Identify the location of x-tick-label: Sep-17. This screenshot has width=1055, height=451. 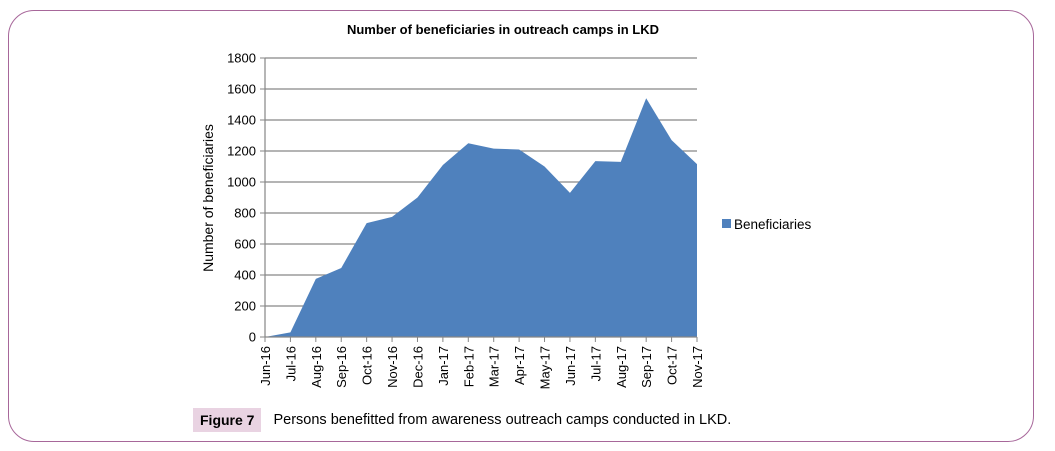
(646, 367).